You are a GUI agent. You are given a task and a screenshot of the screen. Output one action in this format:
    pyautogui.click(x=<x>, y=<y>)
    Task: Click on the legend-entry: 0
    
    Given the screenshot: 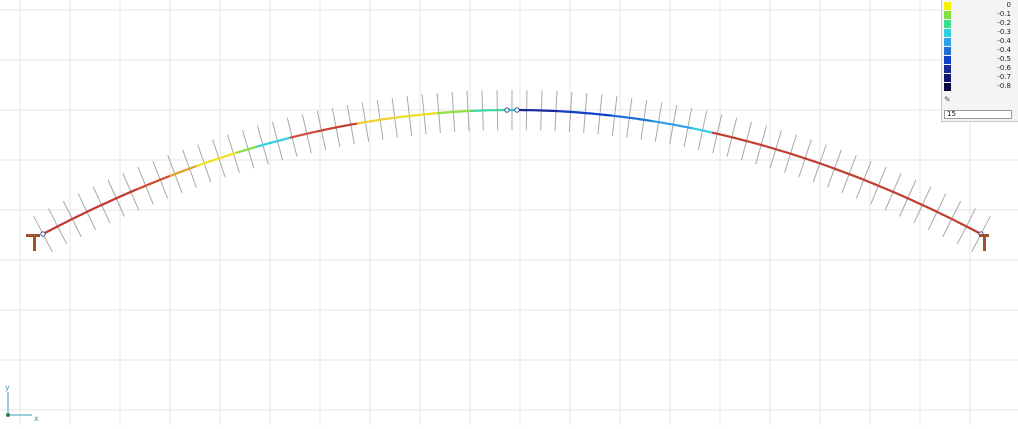 What is the action you would take?
    pyautogui.click(x=980, y=6)
    